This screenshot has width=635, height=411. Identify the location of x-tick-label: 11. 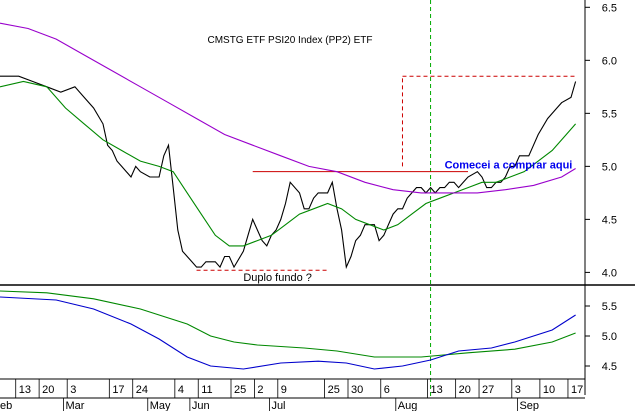
(206, 390).